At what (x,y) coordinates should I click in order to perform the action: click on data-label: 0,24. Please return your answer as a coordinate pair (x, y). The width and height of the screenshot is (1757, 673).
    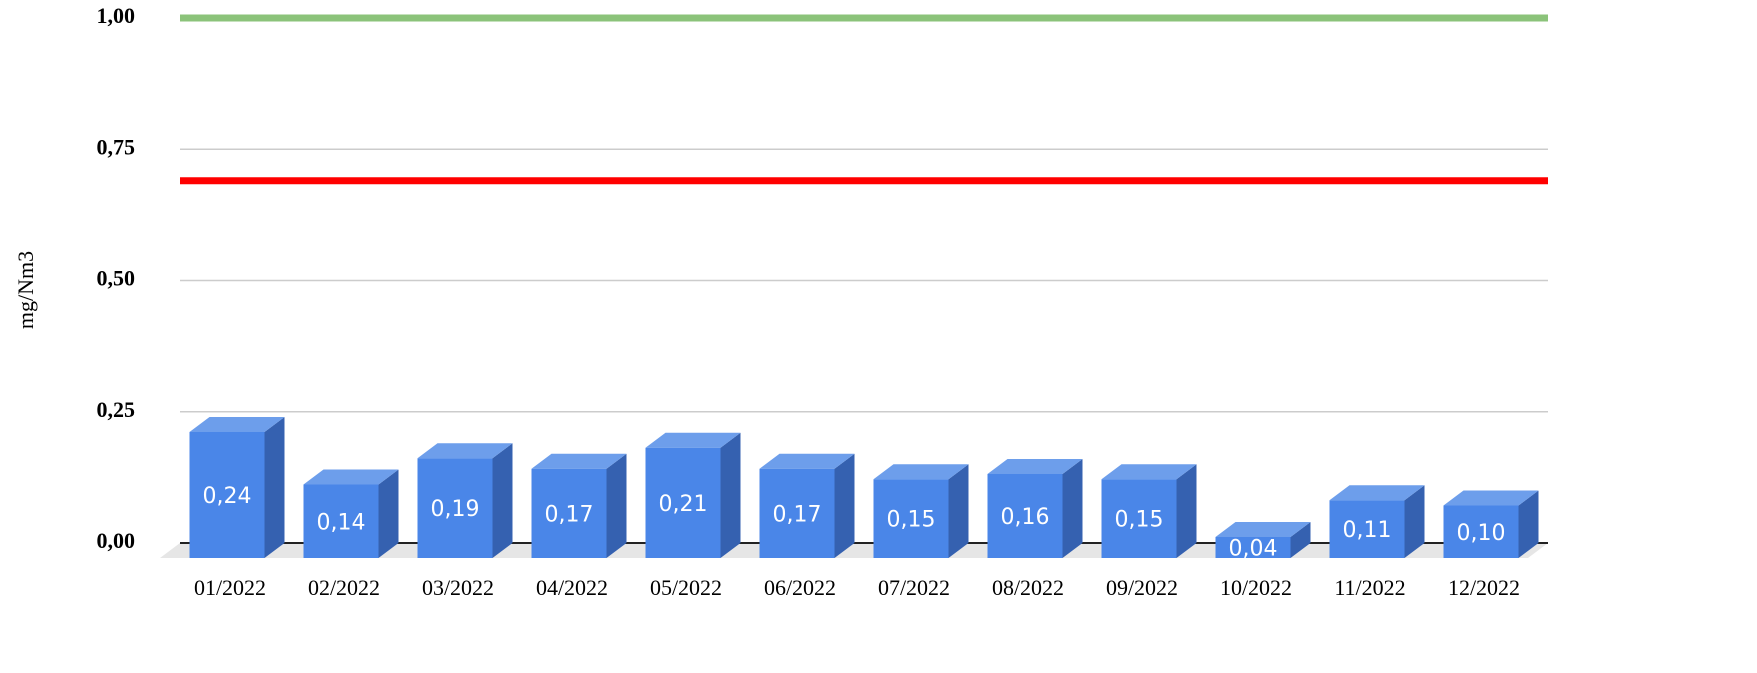
    Looking at the image, I should click on (227, 496).